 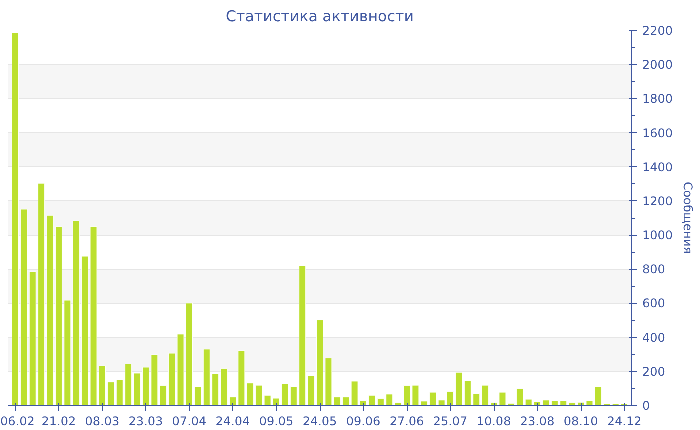 I want to click on y-tick-label: 1000, so click(x=658, y=235).